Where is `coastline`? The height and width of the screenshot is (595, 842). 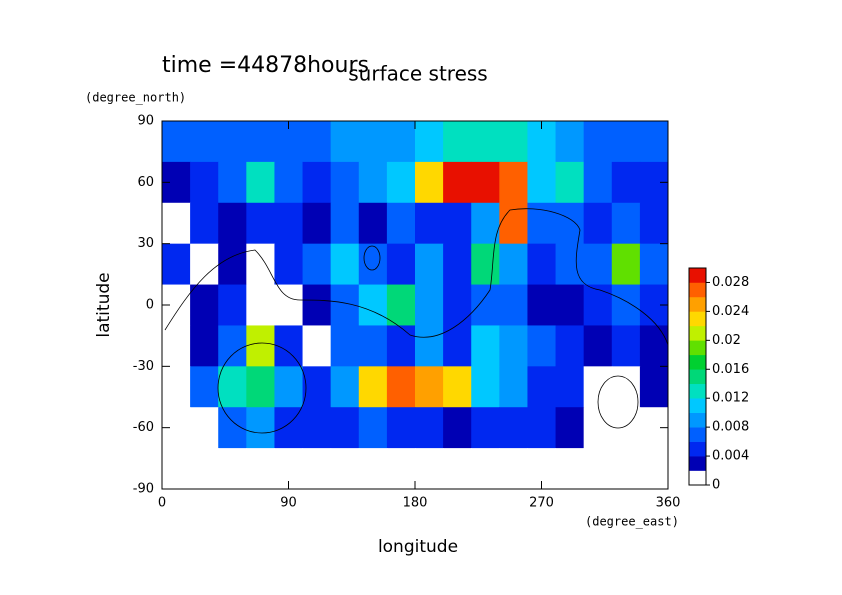 coastline is located at coordinates (416, 277).